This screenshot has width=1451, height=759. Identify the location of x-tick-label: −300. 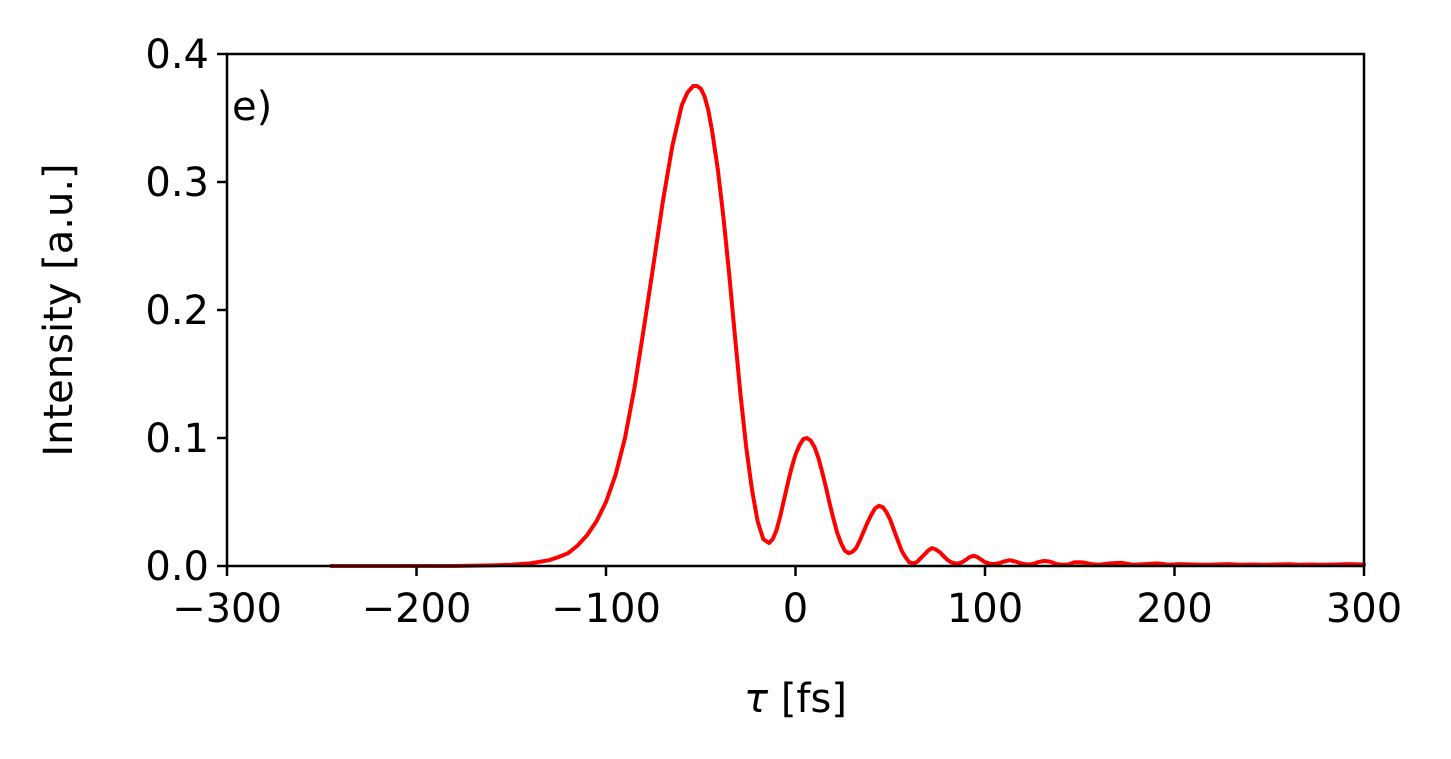
(227, 609).